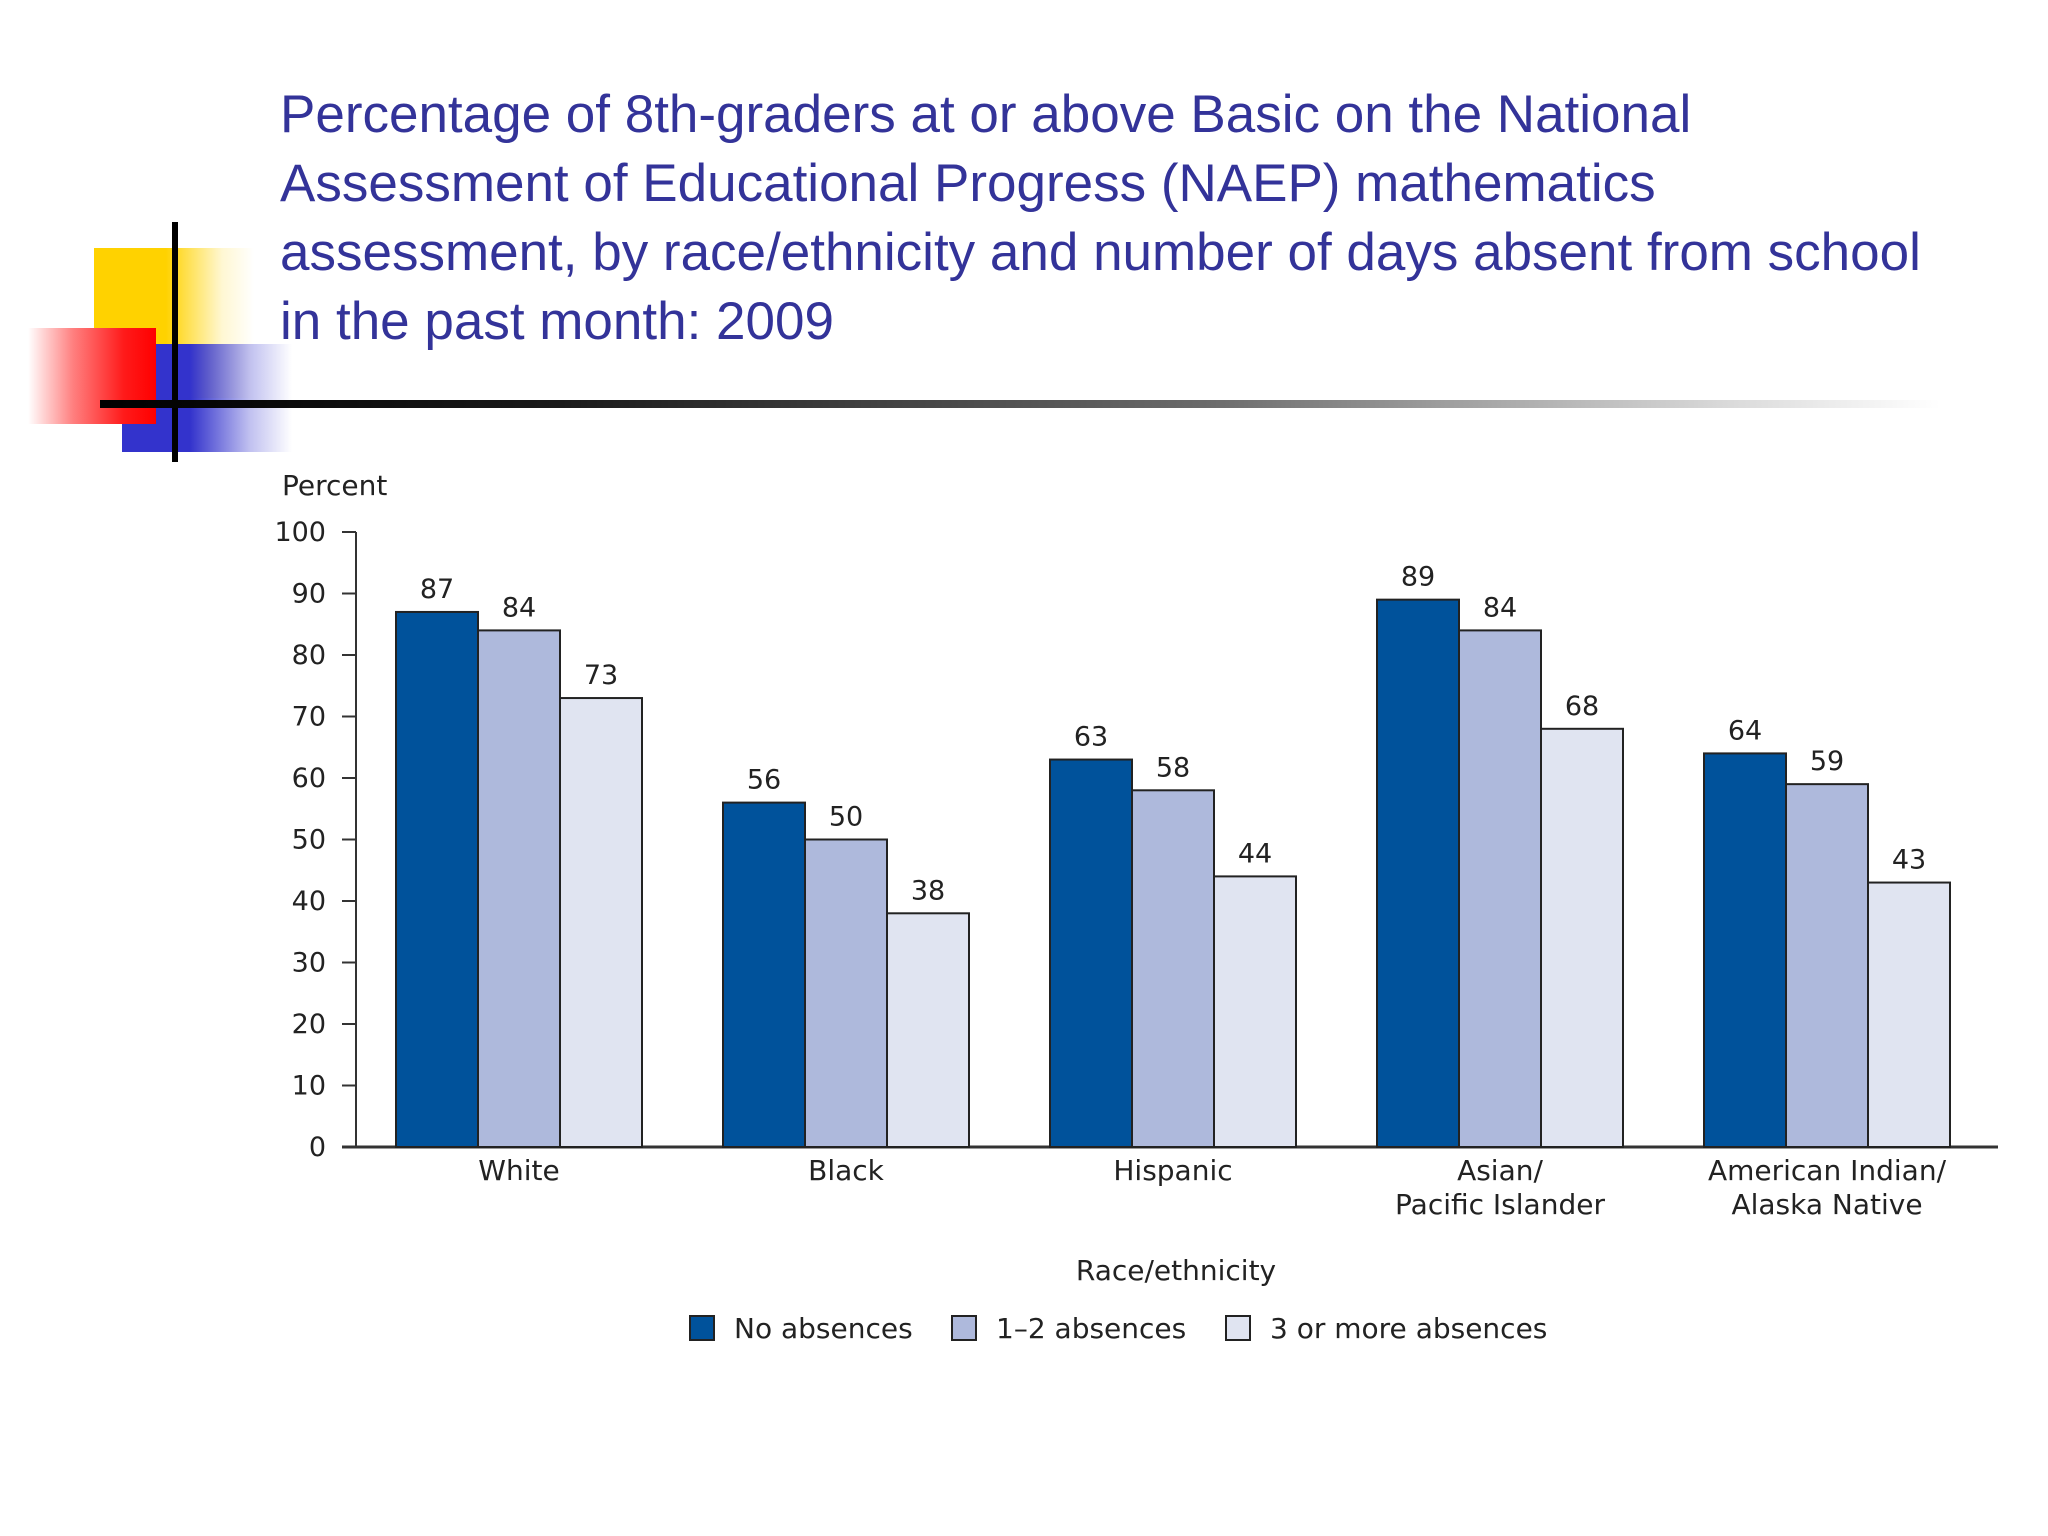 This screenshot has width=2048, height=1536. What do you see at coordinates (1500, 1170) in the screenshot?
I see `category-label: Asian/` at bounding box center [1500, 1170].